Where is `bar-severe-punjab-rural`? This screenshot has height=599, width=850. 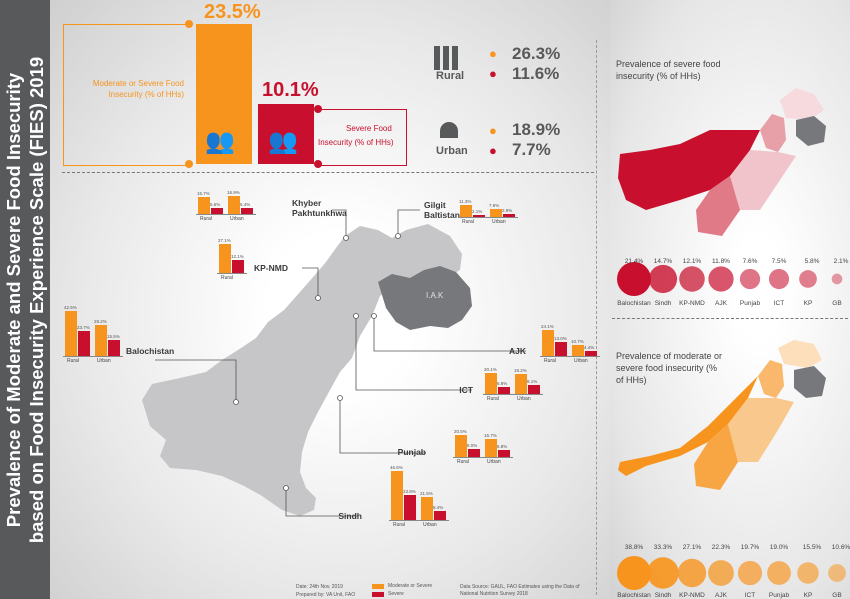 bar-severe-punjab-rural is located at coordinates (474, 452).